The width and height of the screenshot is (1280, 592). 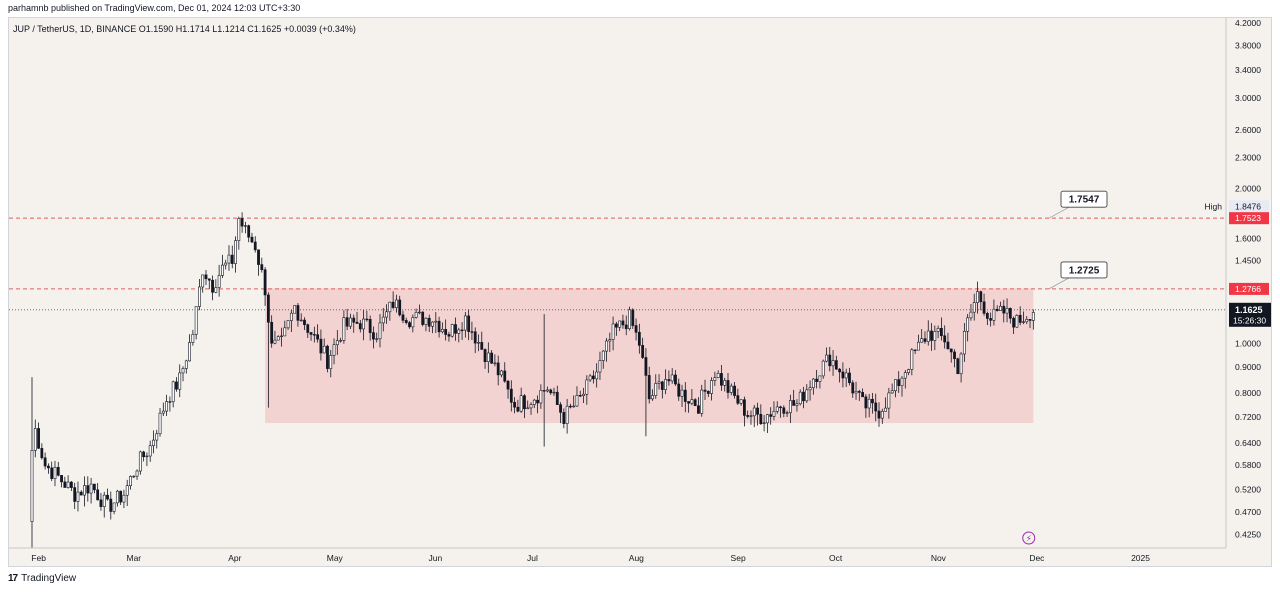 What do you see at coordinates (1248, 98) in the screenshot?
I see `y-tick-label: 3.0000` at bounding box center [1248, 98].